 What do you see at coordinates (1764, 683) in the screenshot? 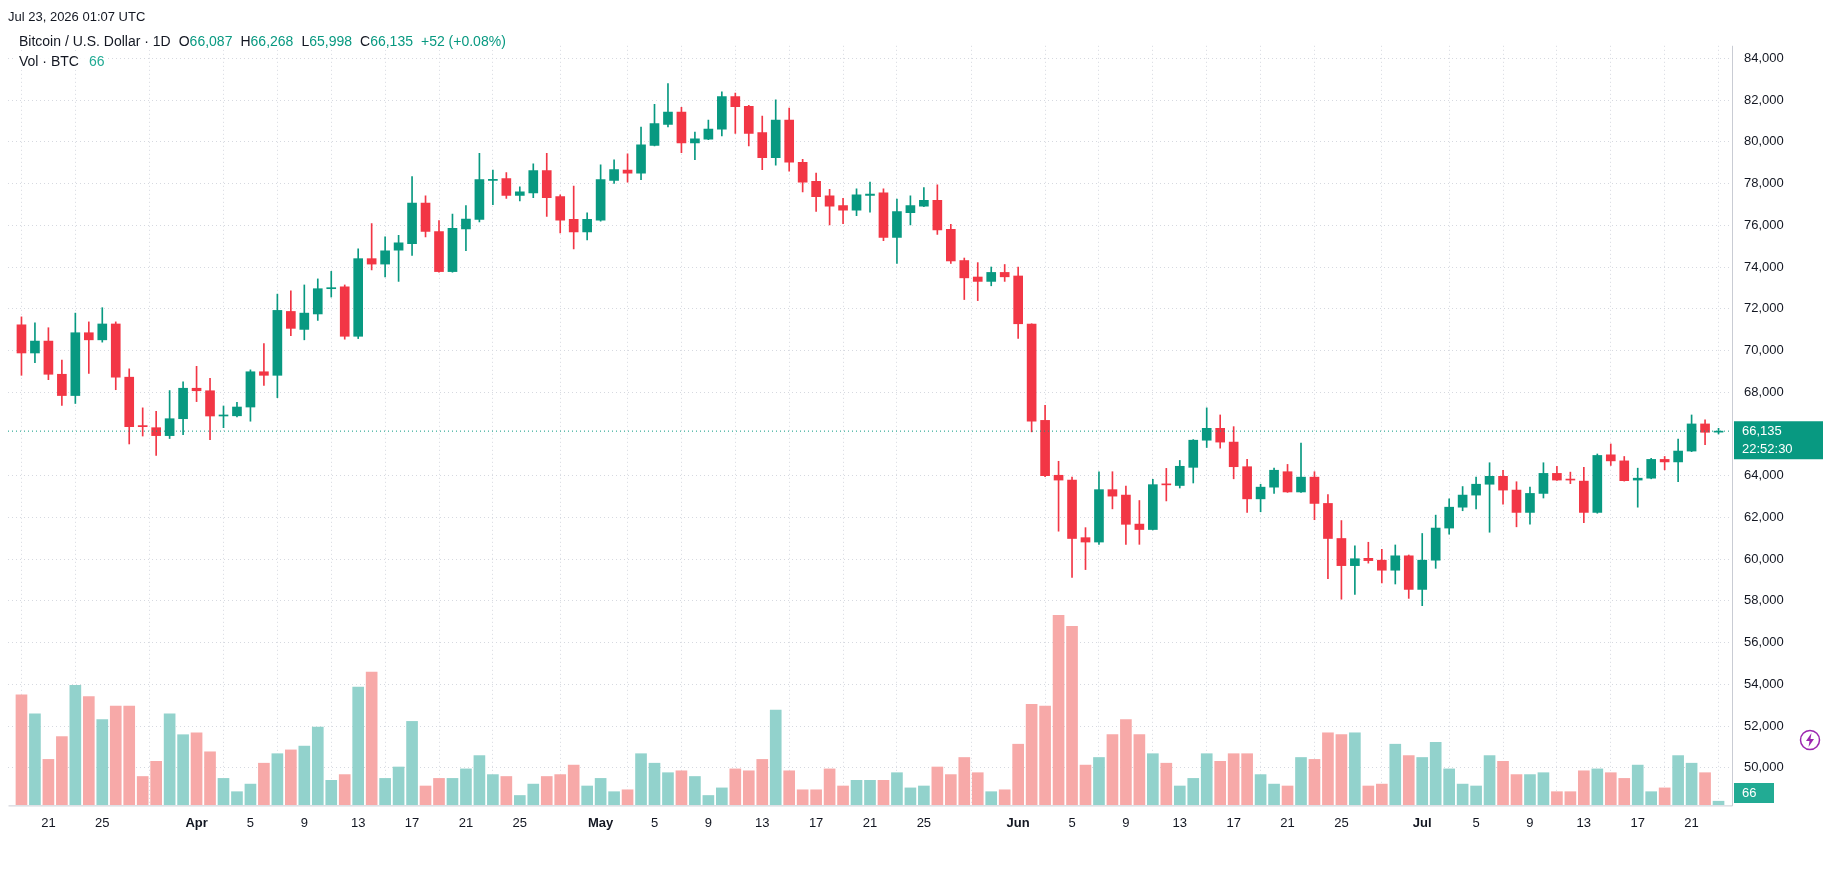
I see `y-tick-label: 54,000` at bounding box center [1764, 683].